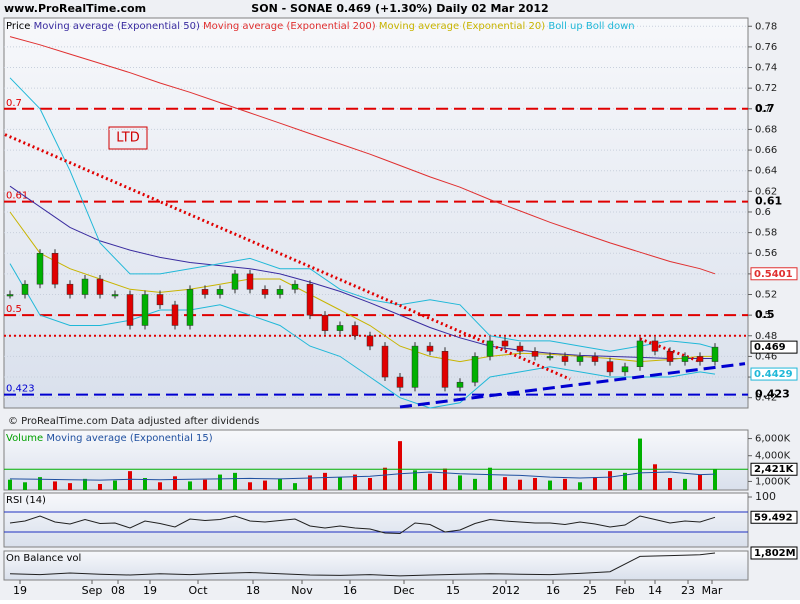 The width and height of the screenshot is (800, 604). I want to click on y-tick-label: 100, so click(765, 496).